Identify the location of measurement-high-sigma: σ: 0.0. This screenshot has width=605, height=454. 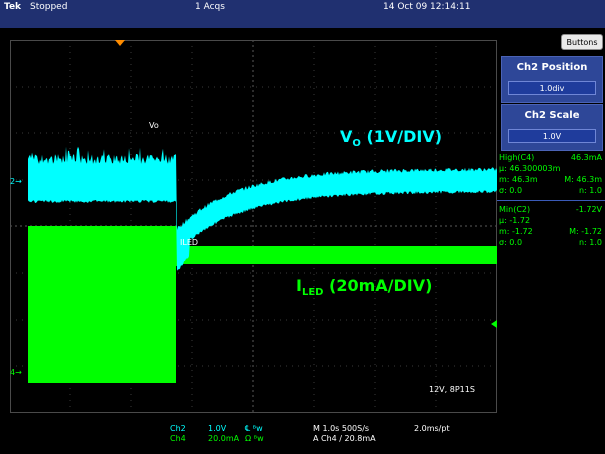
(511, 190).